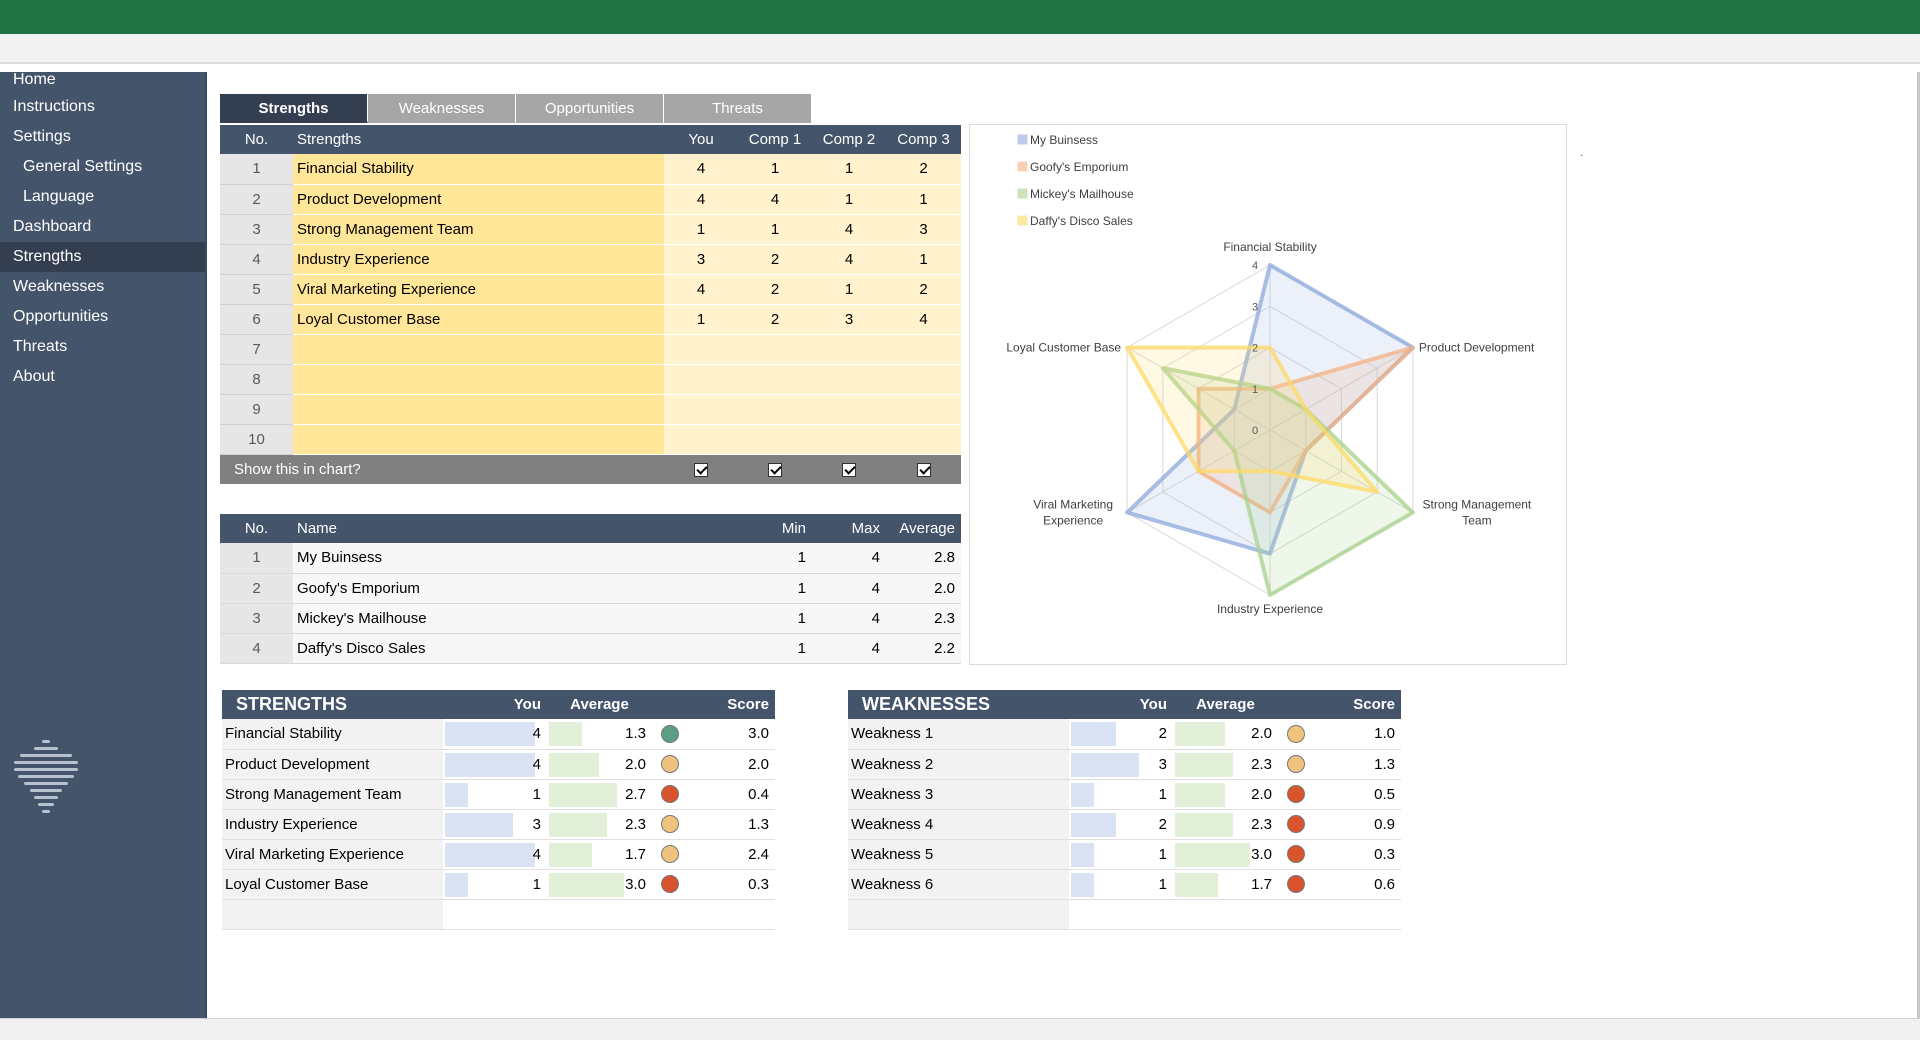 This screenshot has height=1040, width=1920. I want to click on strength-name-cell: Viral Marketing Experience, so click(478, 289).